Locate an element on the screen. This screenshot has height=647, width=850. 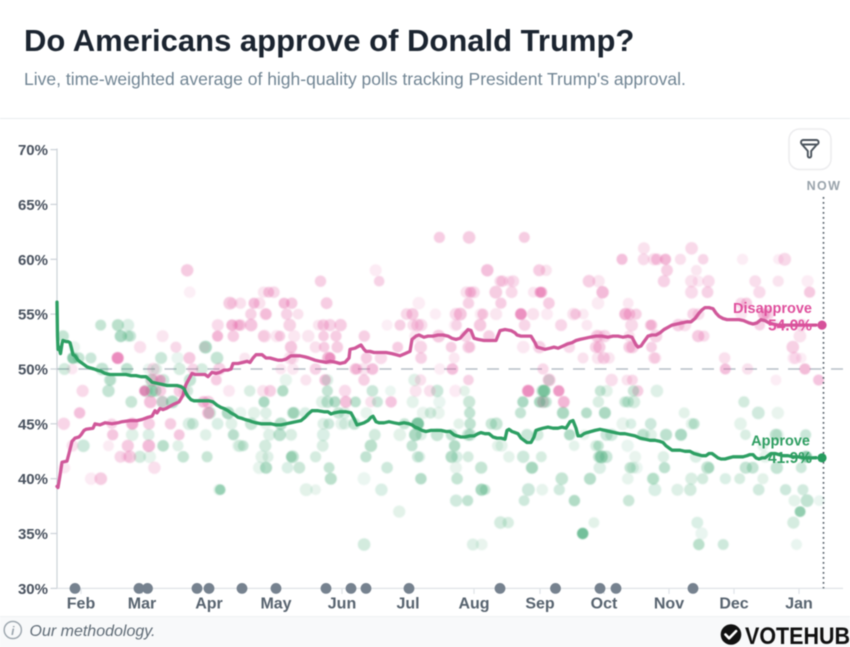
svg-text: Aug is located at coordinates (473, 604).